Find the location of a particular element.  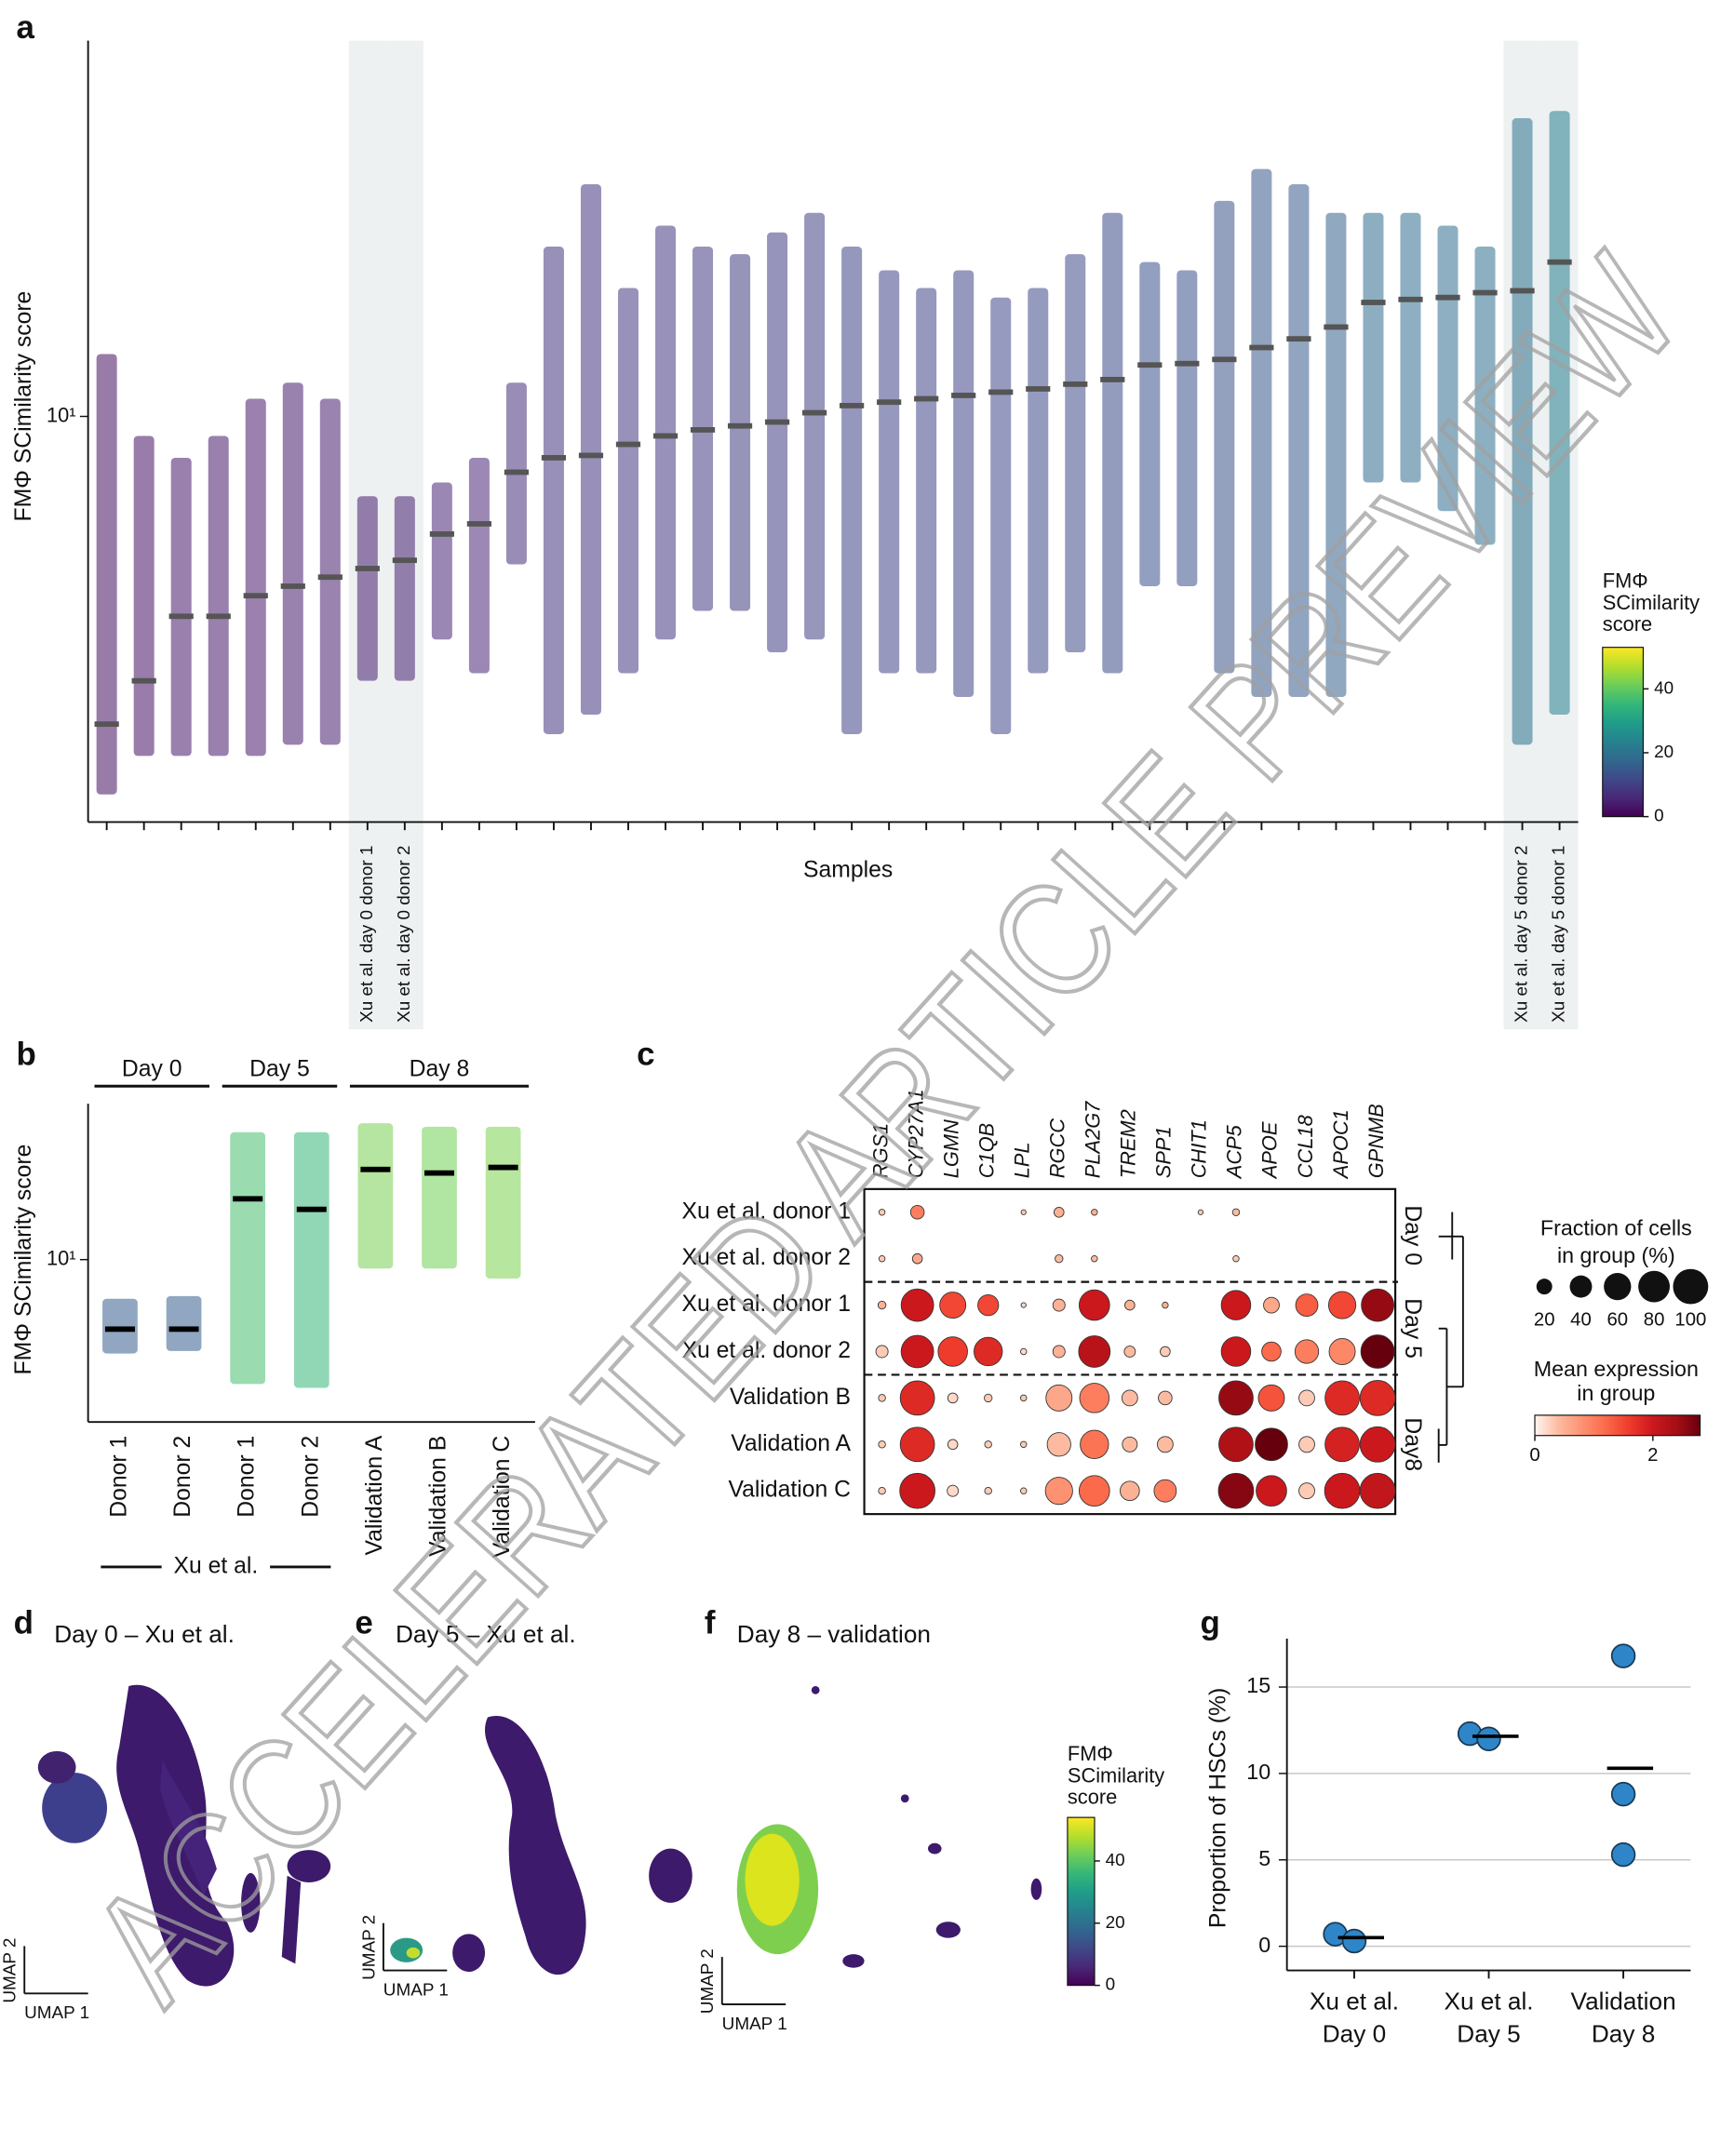

x-tick-label: Day 8 is located at coordinates (1623, 2033).